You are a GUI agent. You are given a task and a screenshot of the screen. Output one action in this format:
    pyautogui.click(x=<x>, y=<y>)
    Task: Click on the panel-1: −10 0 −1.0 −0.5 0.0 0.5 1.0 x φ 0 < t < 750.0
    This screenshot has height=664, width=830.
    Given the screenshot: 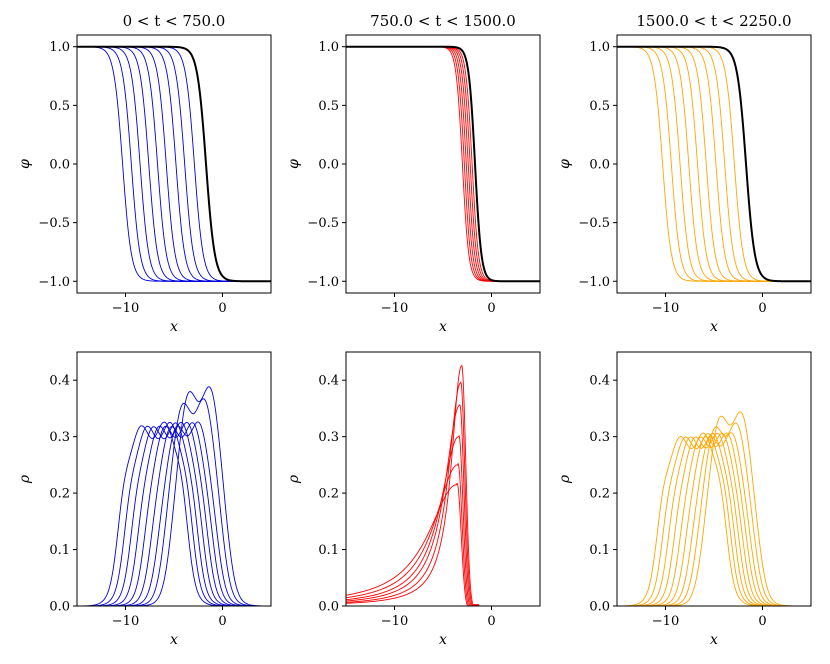 What is the action you would take?
    pyautogui.click(x=144, y=173)
    